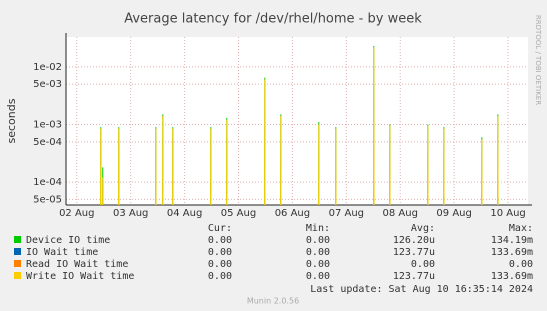 Image resolution: width=547 pixels, height=311 pixels. I want to click on x-tick-label: 03 Aug, so click(130, 213).